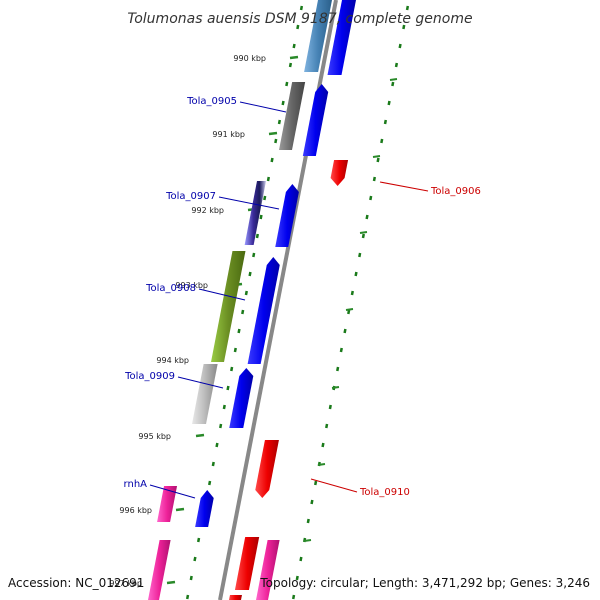 The image size is (600, 600). What do you see at coordinates (191, 285) in the screenshot?
I see `tick-label: 993 kbp` at bounding box center [191, 285].